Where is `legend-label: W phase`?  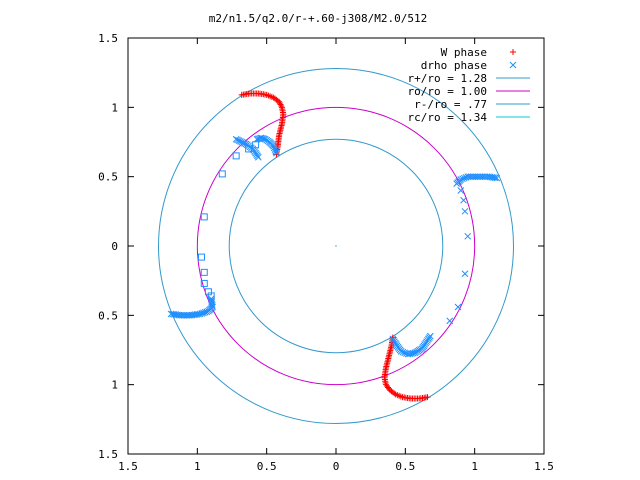
legend-label: W phase is located at coordinates (464, 52).